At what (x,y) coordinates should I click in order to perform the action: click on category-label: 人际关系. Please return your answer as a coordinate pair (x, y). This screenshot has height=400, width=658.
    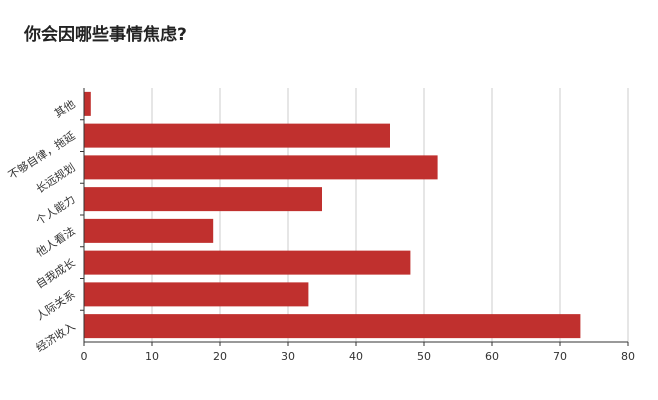
    Looking at the image, I should click on (55, 305).